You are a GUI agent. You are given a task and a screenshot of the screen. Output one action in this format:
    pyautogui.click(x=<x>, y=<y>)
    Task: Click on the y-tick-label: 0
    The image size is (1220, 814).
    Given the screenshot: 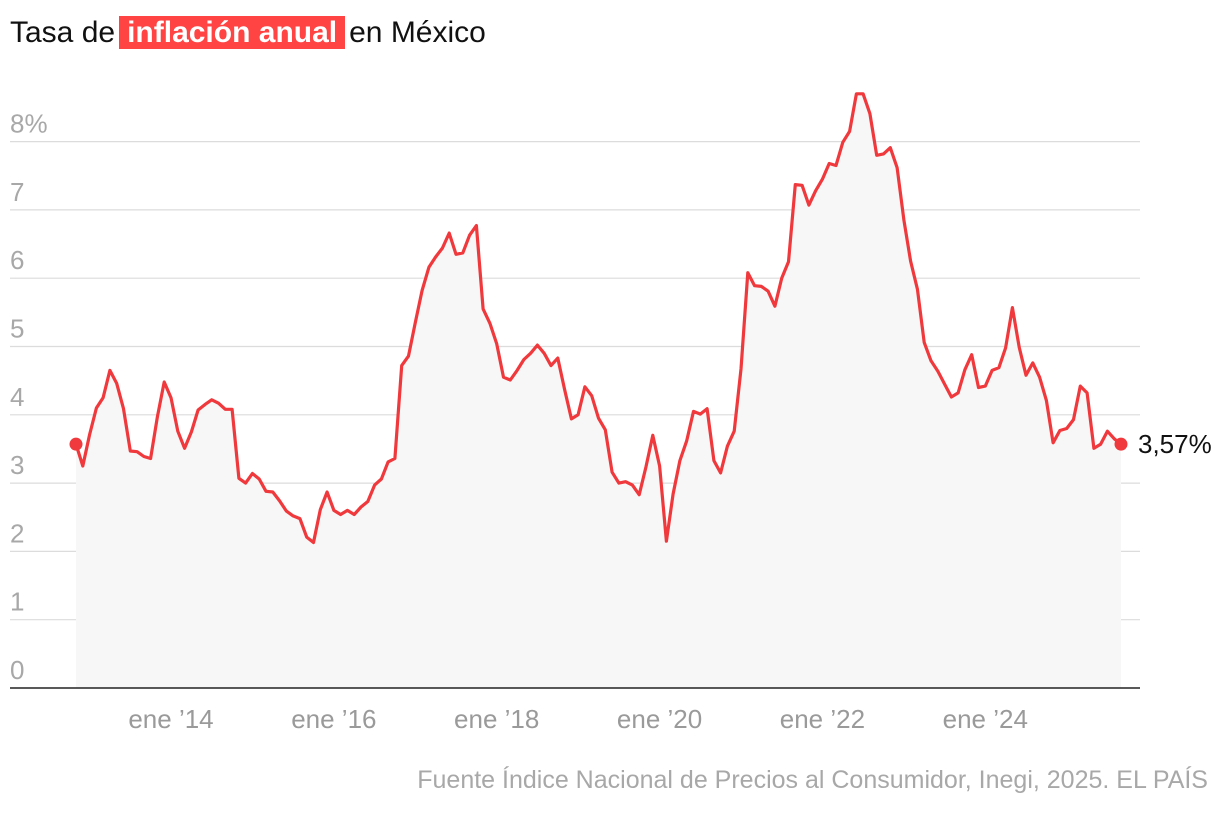 What is the action you would take?
    pyautogui.click(x=17, y=670)
    